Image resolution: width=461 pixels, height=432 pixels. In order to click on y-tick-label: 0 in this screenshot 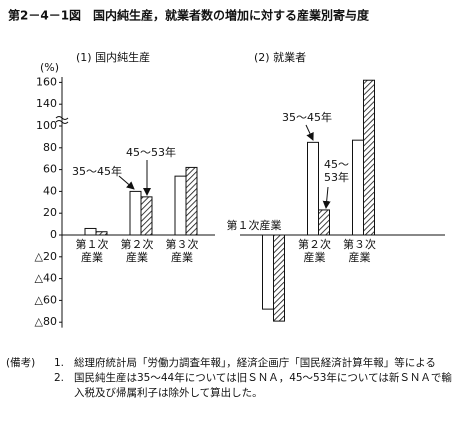, I will do `click(53, 234)`.